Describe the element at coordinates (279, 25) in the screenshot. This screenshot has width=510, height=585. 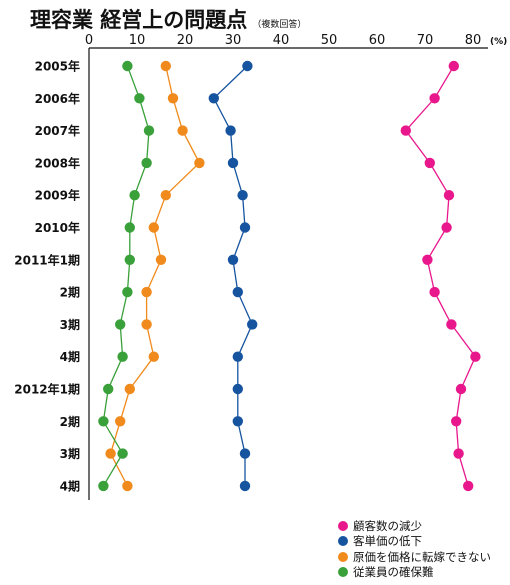
I see `chart-subtitle: （複数回答）` at that location.